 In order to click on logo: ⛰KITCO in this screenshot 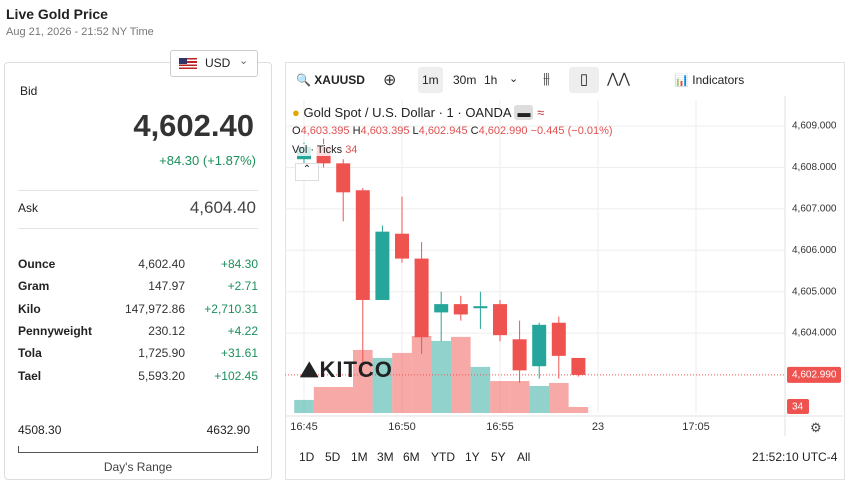, I will do `click(346, 369)`.